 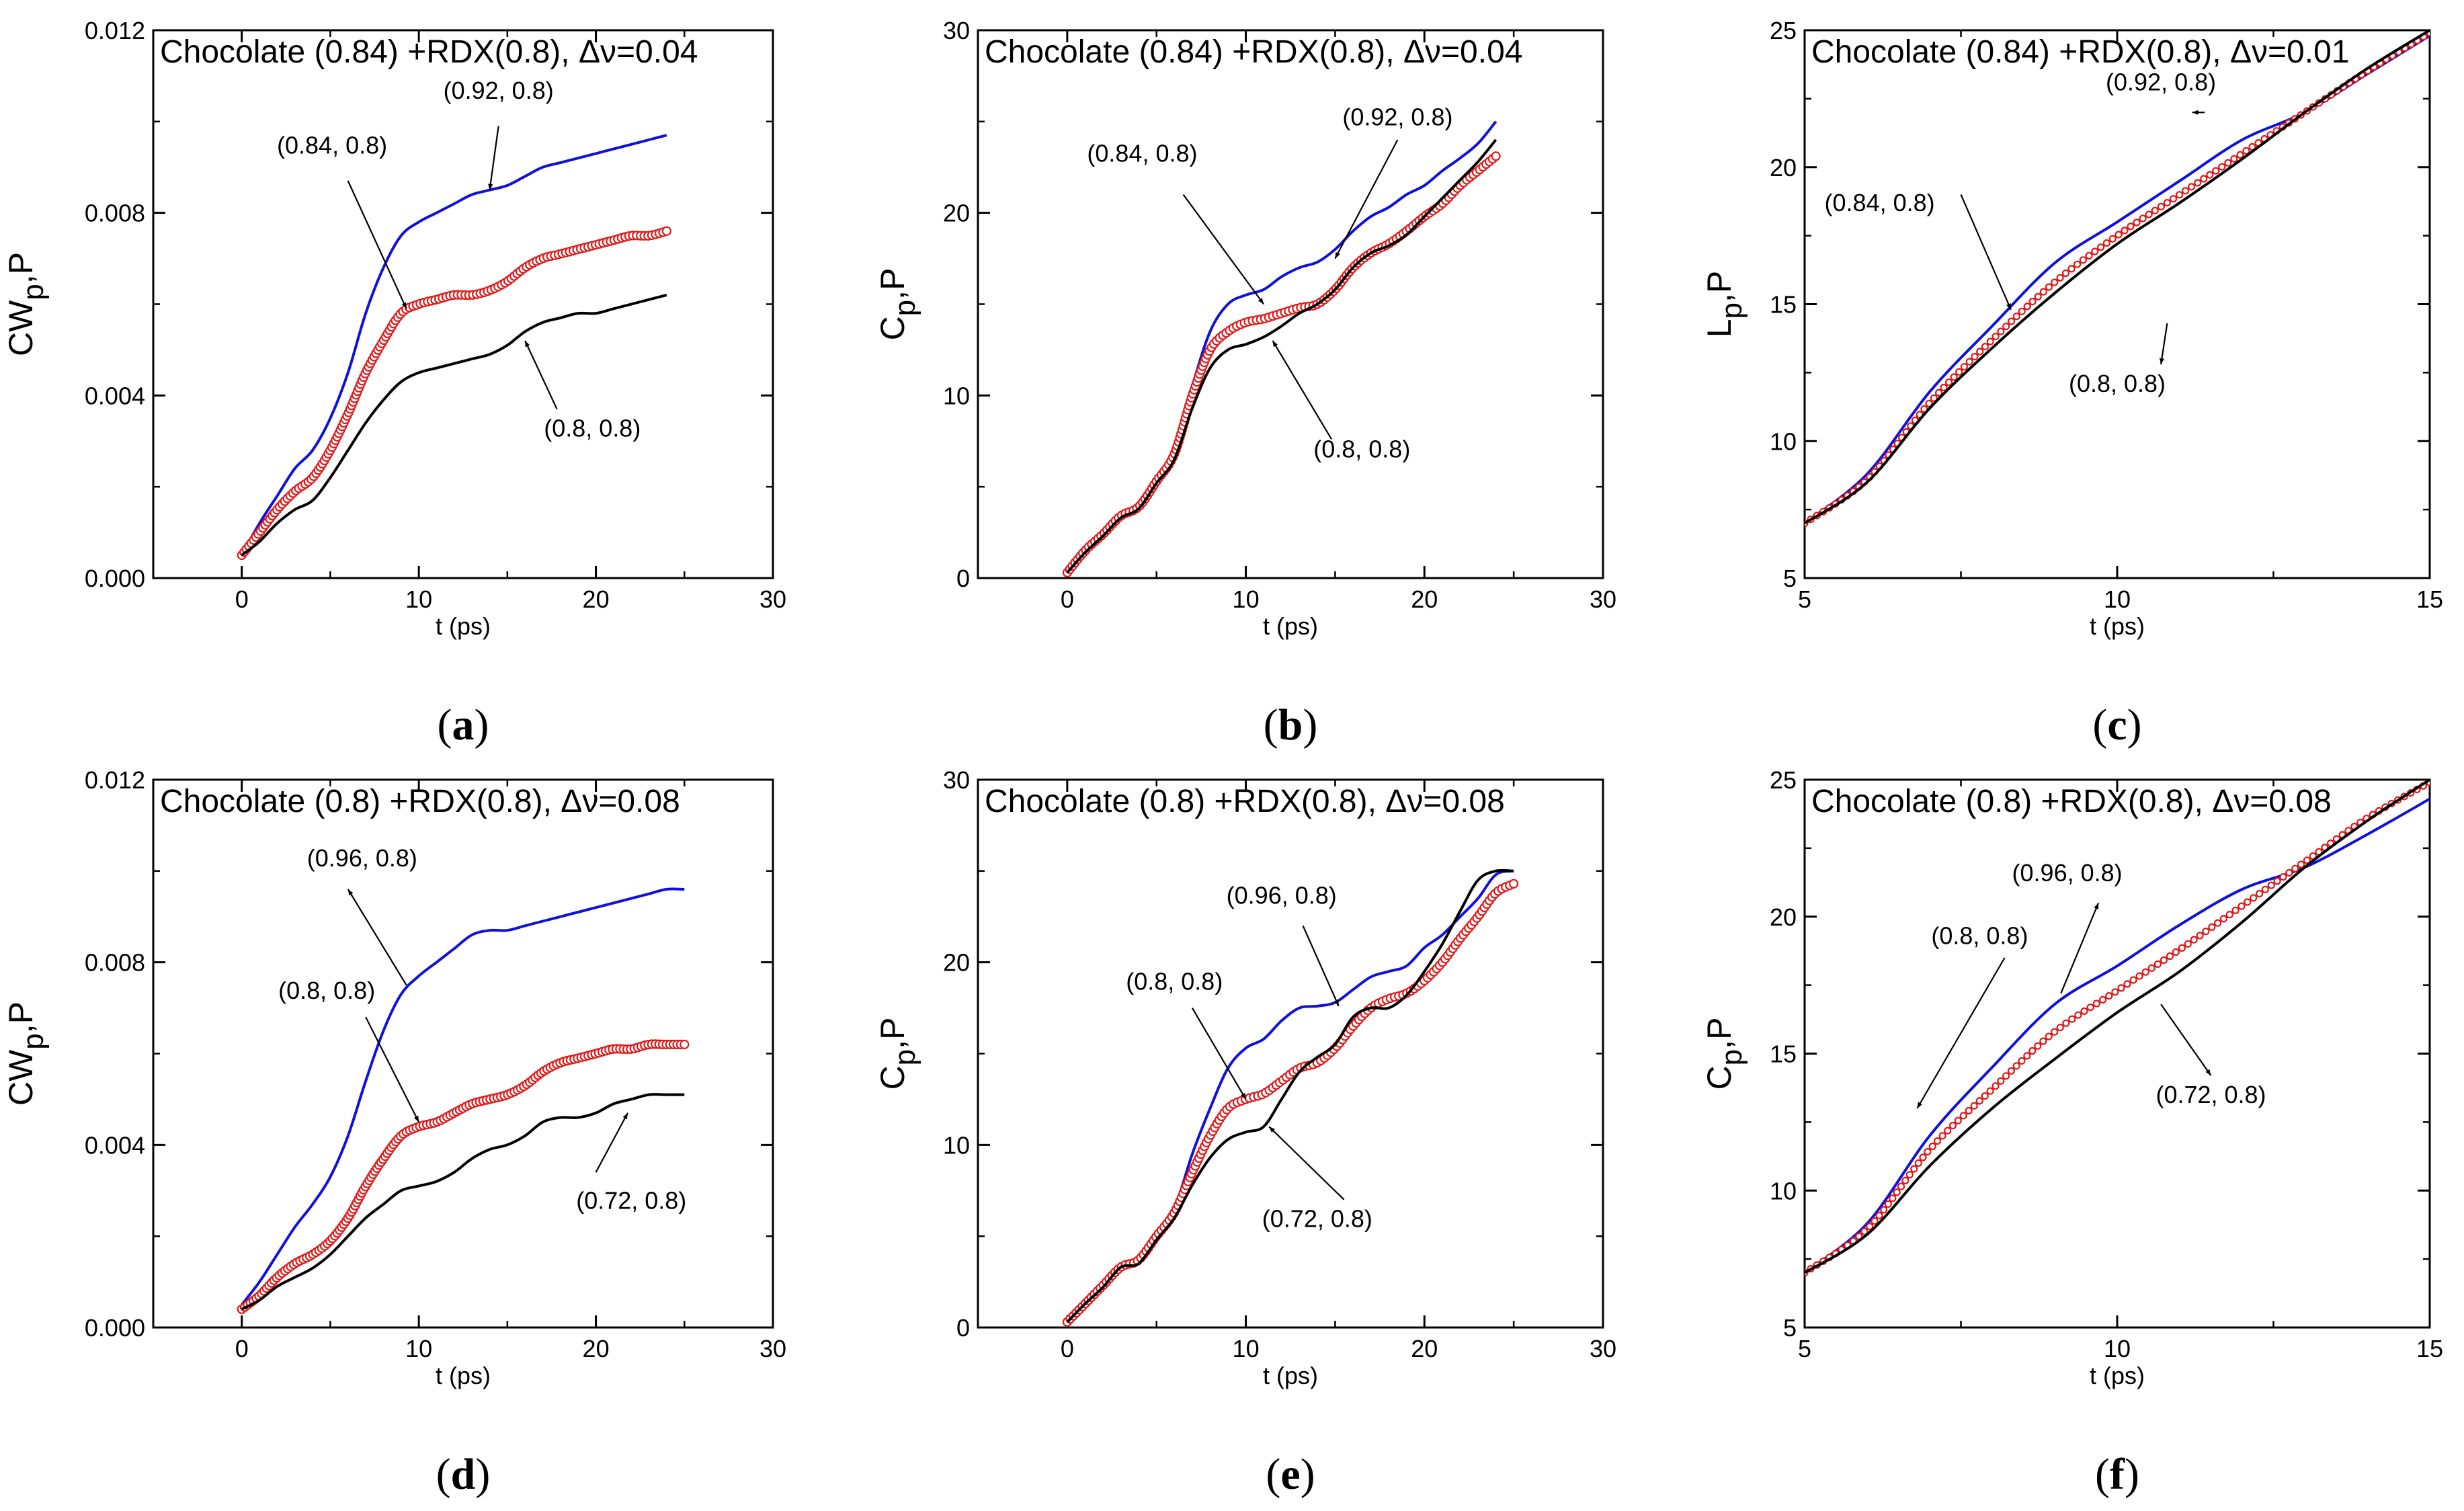 I want to click on y-axis-label: Lp,P, so click(x=1724, y=304).